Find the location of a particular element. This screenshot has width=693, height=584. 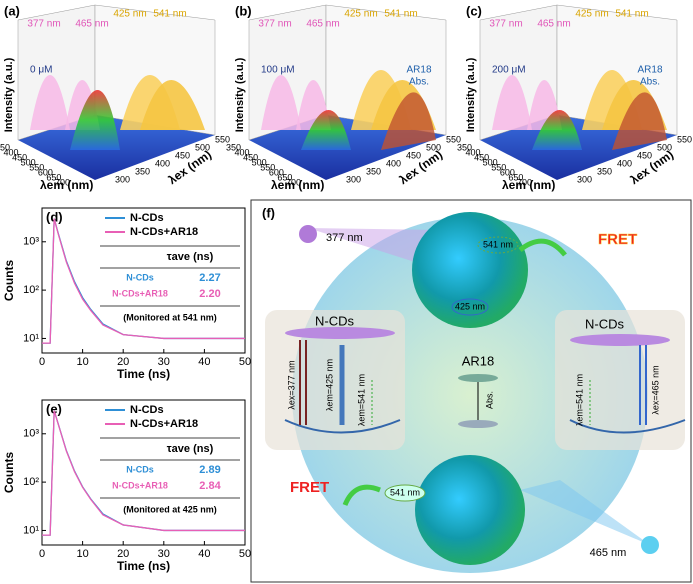

abs-label: AR18 is located at coordinates (649, 70).